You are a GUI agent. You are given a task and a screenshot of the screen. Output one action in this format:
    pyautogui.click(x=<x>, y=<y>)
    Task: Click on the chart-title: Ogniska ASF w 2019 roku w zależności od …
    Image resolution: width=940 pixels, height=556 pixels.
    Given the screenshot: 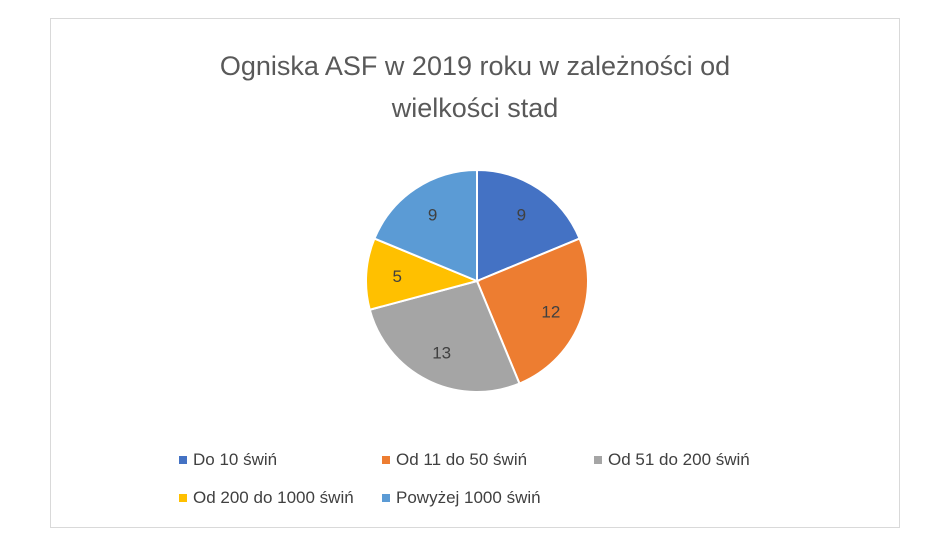 What is the action you would take?
    pyautogui.click(x=475, y=87)
    